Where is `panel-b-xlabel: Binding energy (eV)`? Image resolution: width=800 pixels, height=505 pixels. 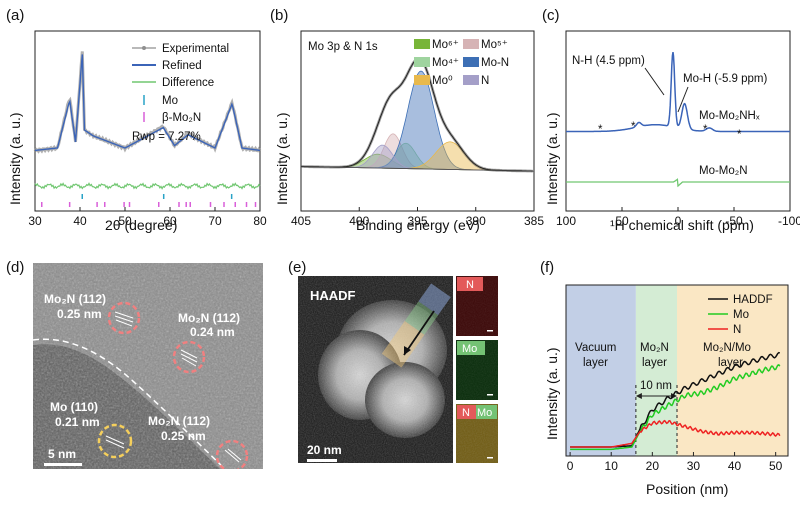
panel-b-xlabel: Binding energy (eV) is located at coordinates (418, 225).